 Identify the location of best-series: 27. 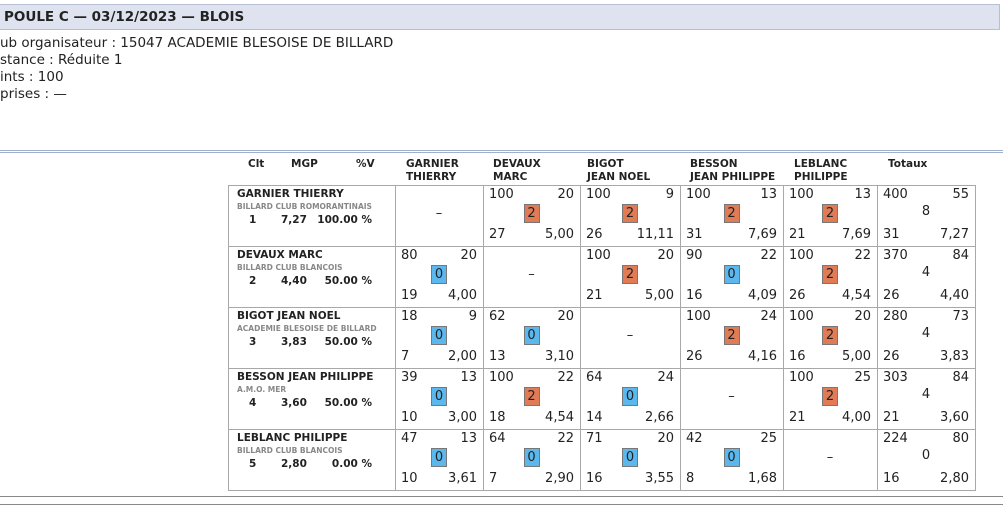
(497, 234).